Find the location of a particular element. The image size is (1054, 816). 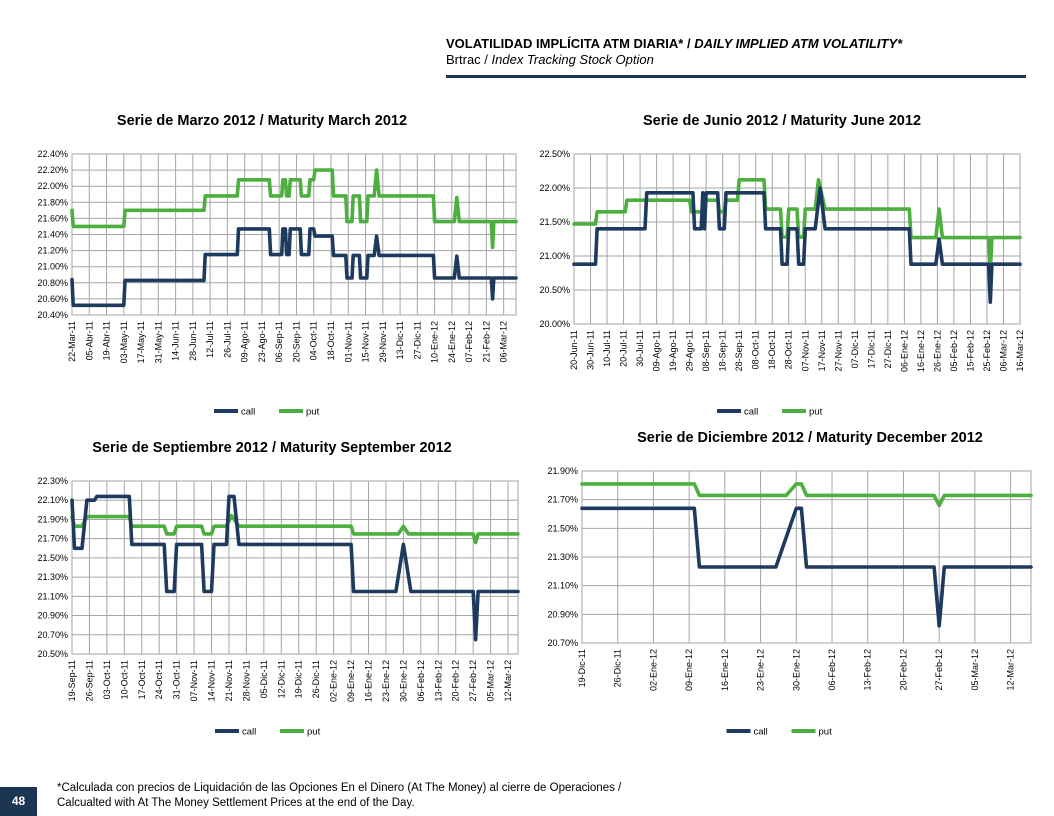

x-tick-label: 18-Oct-11 is located at coordinates (331, 340).